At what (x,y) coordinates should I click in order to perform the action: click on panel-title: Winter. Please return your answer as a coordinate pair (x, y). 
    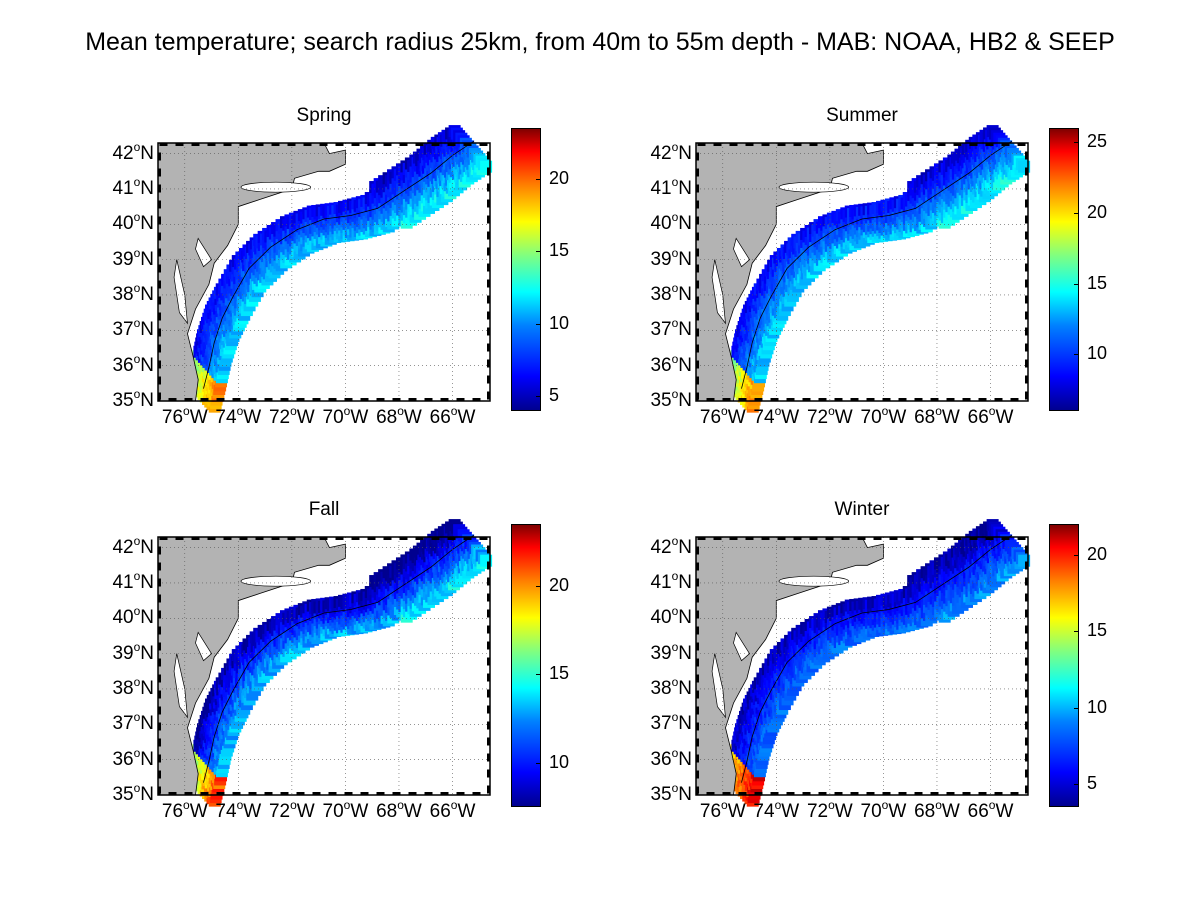
    Looking at the image, I should click on (862, 509).